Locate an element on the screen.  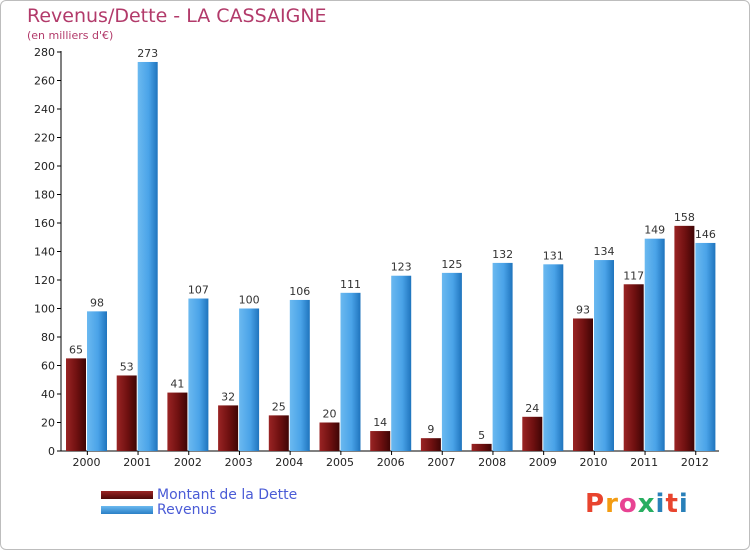
chart-subtitle: (en milliers d'€) is located at coordinates (70, 35).